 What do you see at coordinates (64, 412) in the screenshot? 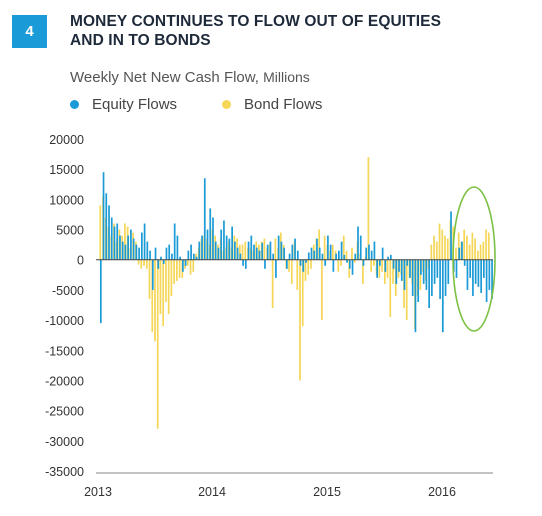
I see `y-tick-label: -25000` at bounding box center [64, 412].